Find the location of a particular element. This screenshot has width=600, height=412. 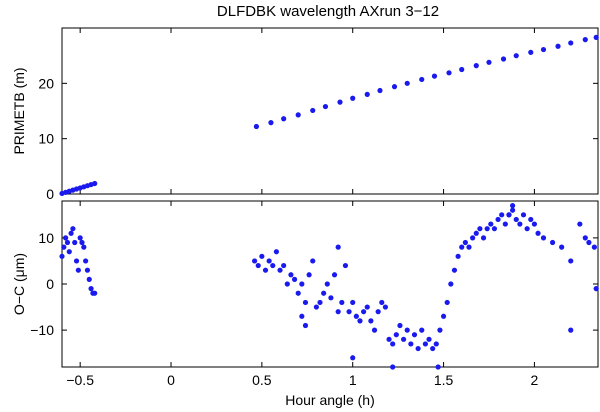

bottom-y-tick-label: −10 is located at coordinates (42, 330).